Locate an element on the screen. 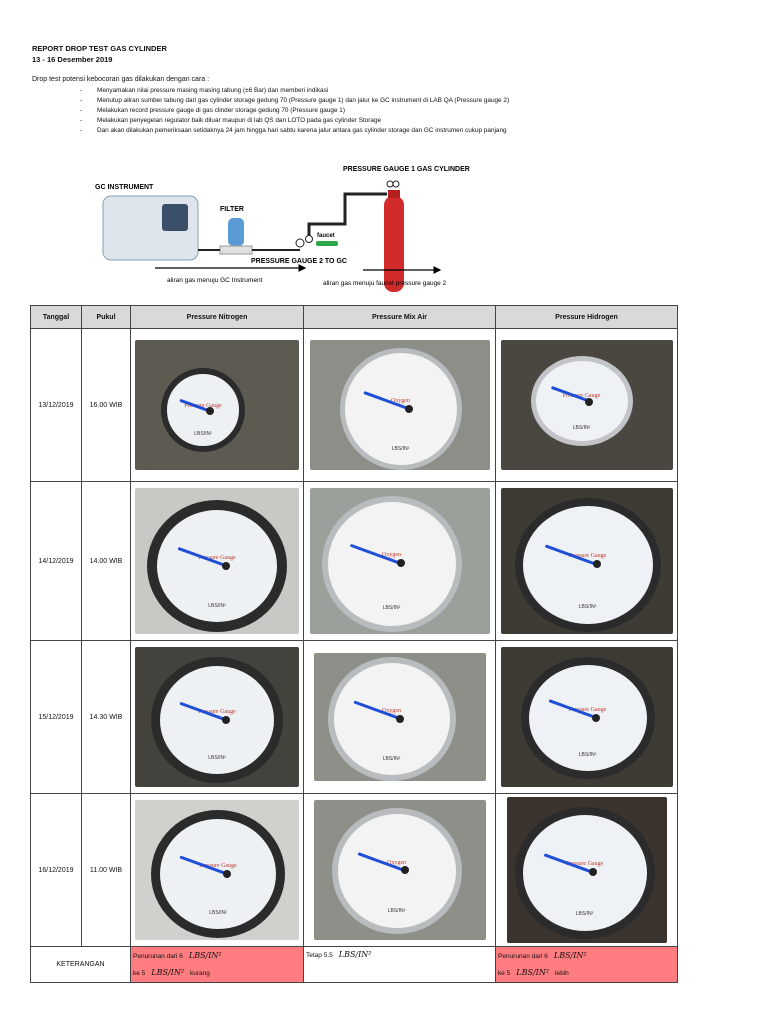 This screenshot has width=768, height=1024. keterangan-mixair: Tetap 5.5 LBS/IN² is located at coordinates (399, 964).